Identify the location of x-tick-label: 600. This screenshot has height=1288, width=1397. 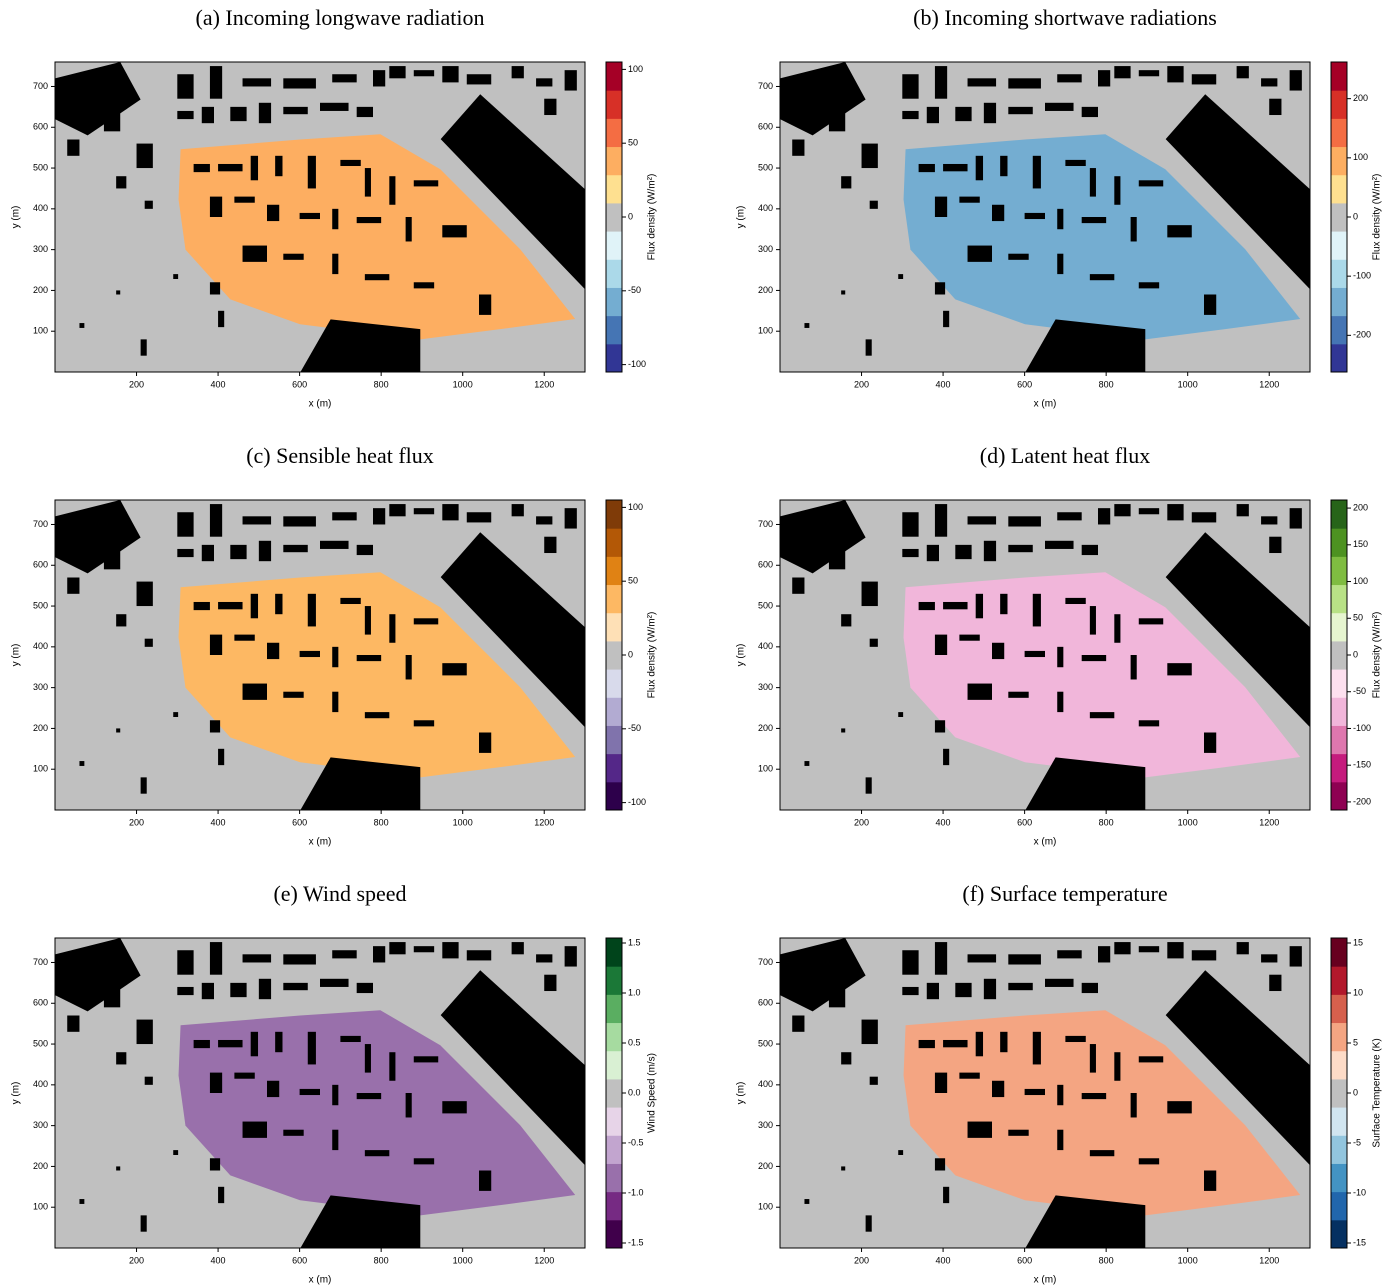
(299, 822).